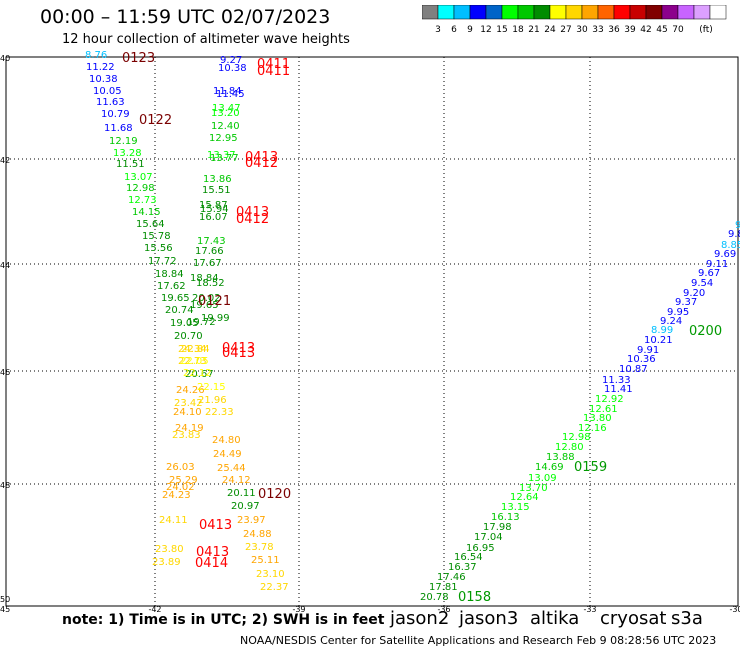  What do you see at coordinates (169, 549) in the screenshot?
I see `swh-value-track-a: 23.80` at bounding box center [169, 549].